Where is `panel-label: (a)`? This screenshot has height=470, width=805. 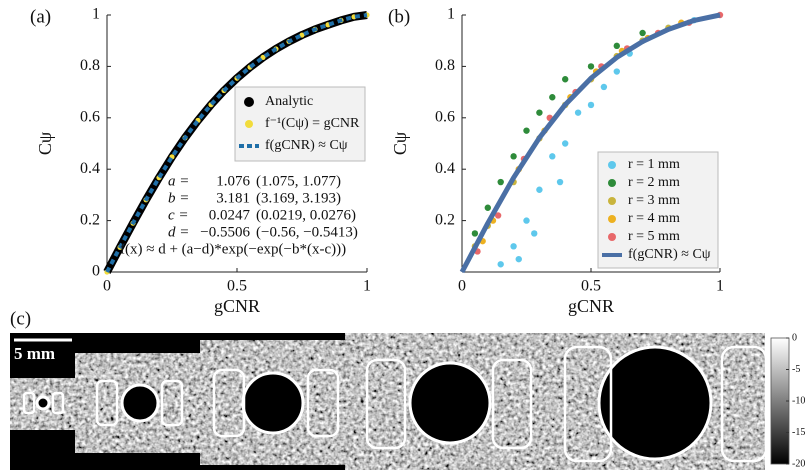 panel-label: (a) is located at coordinates (40, 16).